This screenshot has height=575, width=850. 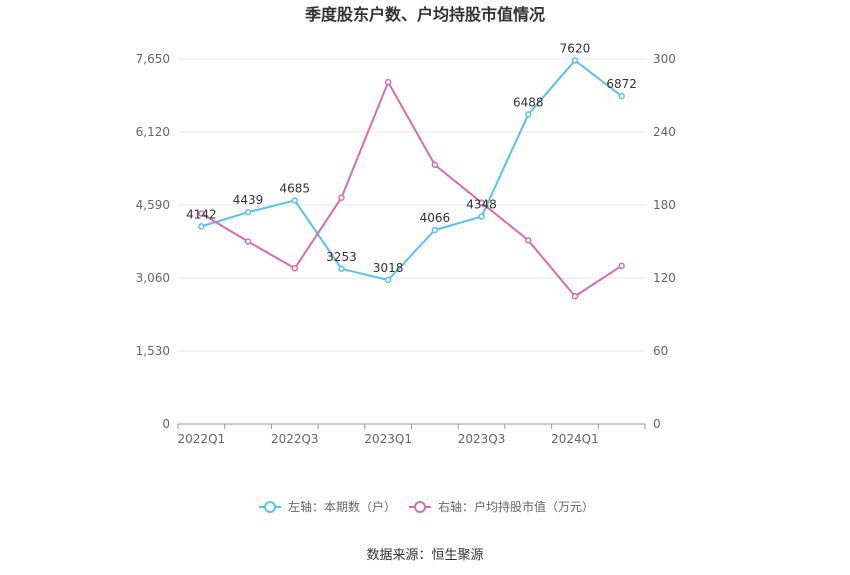 I want to click on left-tick-label: 4,590, so click(x=153, y=205).